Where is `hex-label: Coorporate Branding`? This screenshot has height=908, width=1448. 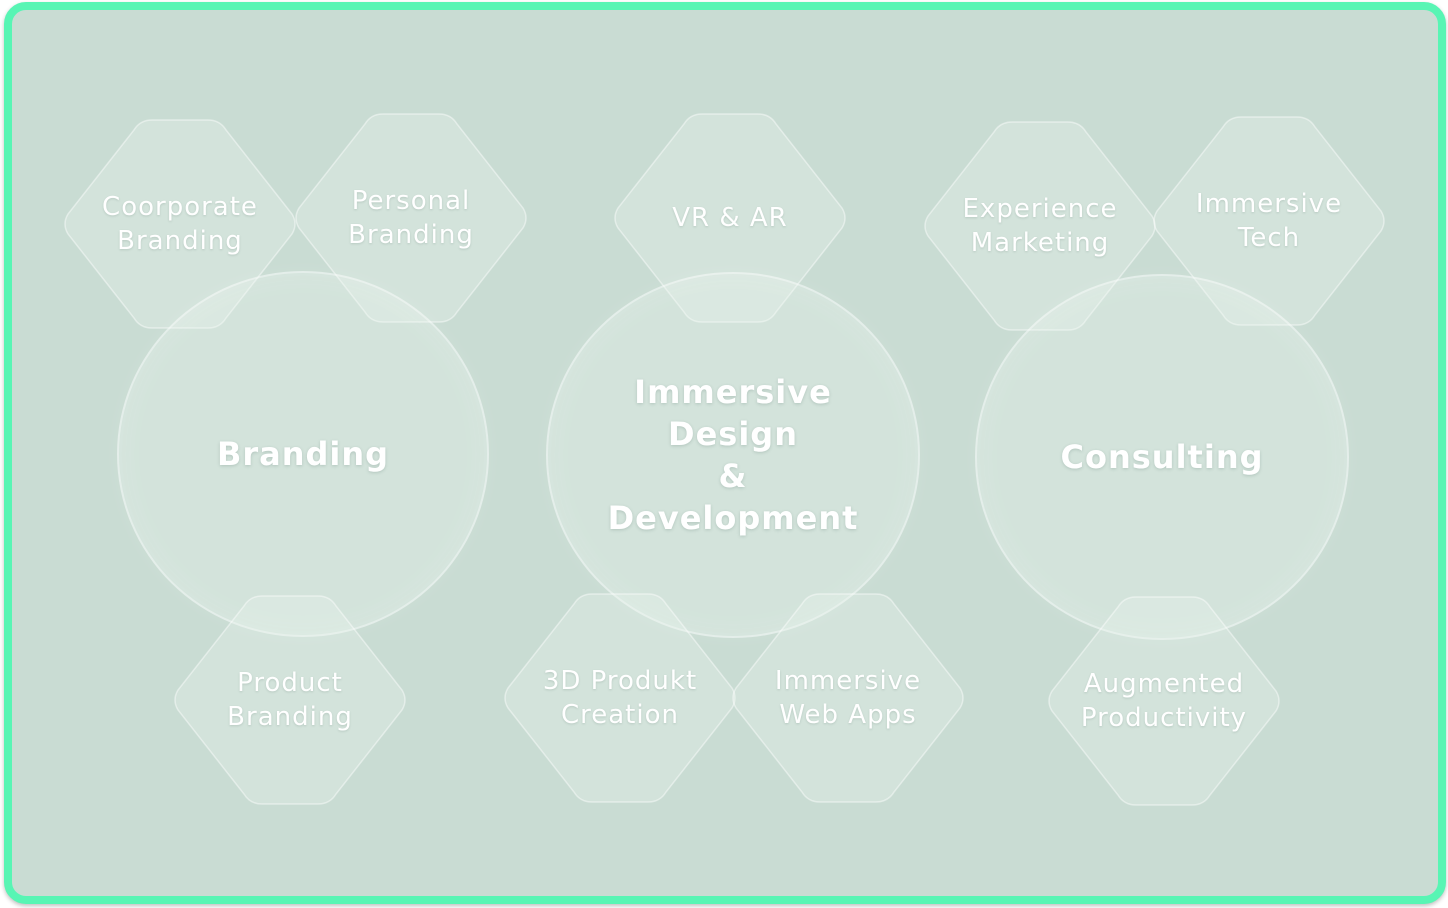 hex-label: Coorporate Branding is located at coordinates (180, 224).